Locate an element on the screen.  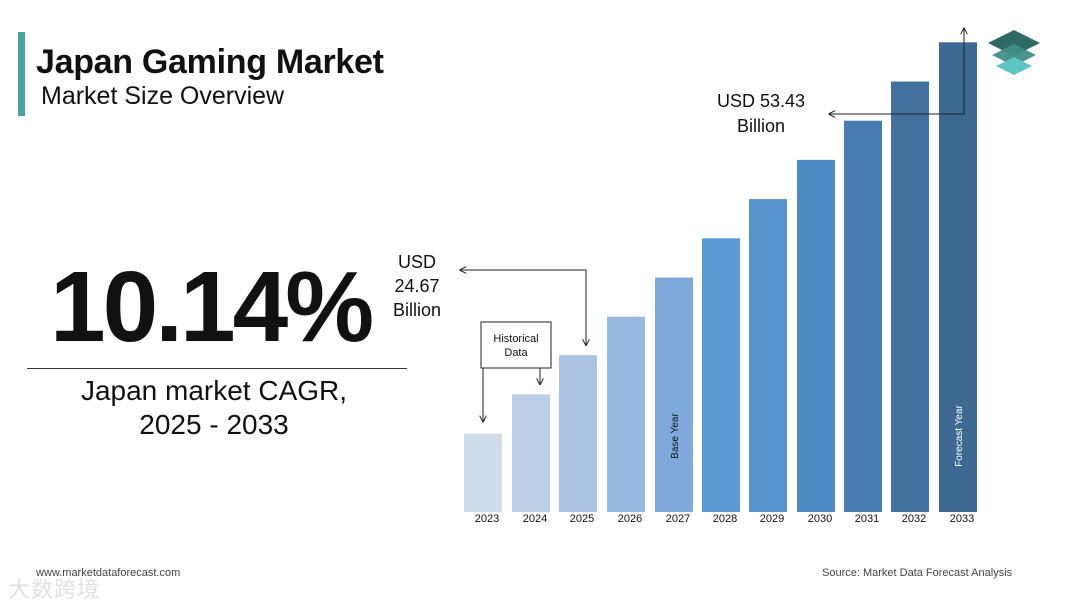
x-tick-label-2029: 2029 is located at coordinates (772, 519).